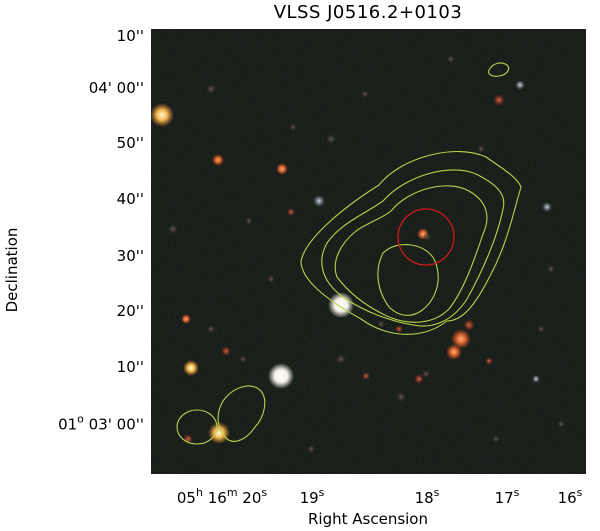 The height and width of the screenshot is (531, 600). I want to click on y-axis-label: Declination, so click(12, 270).